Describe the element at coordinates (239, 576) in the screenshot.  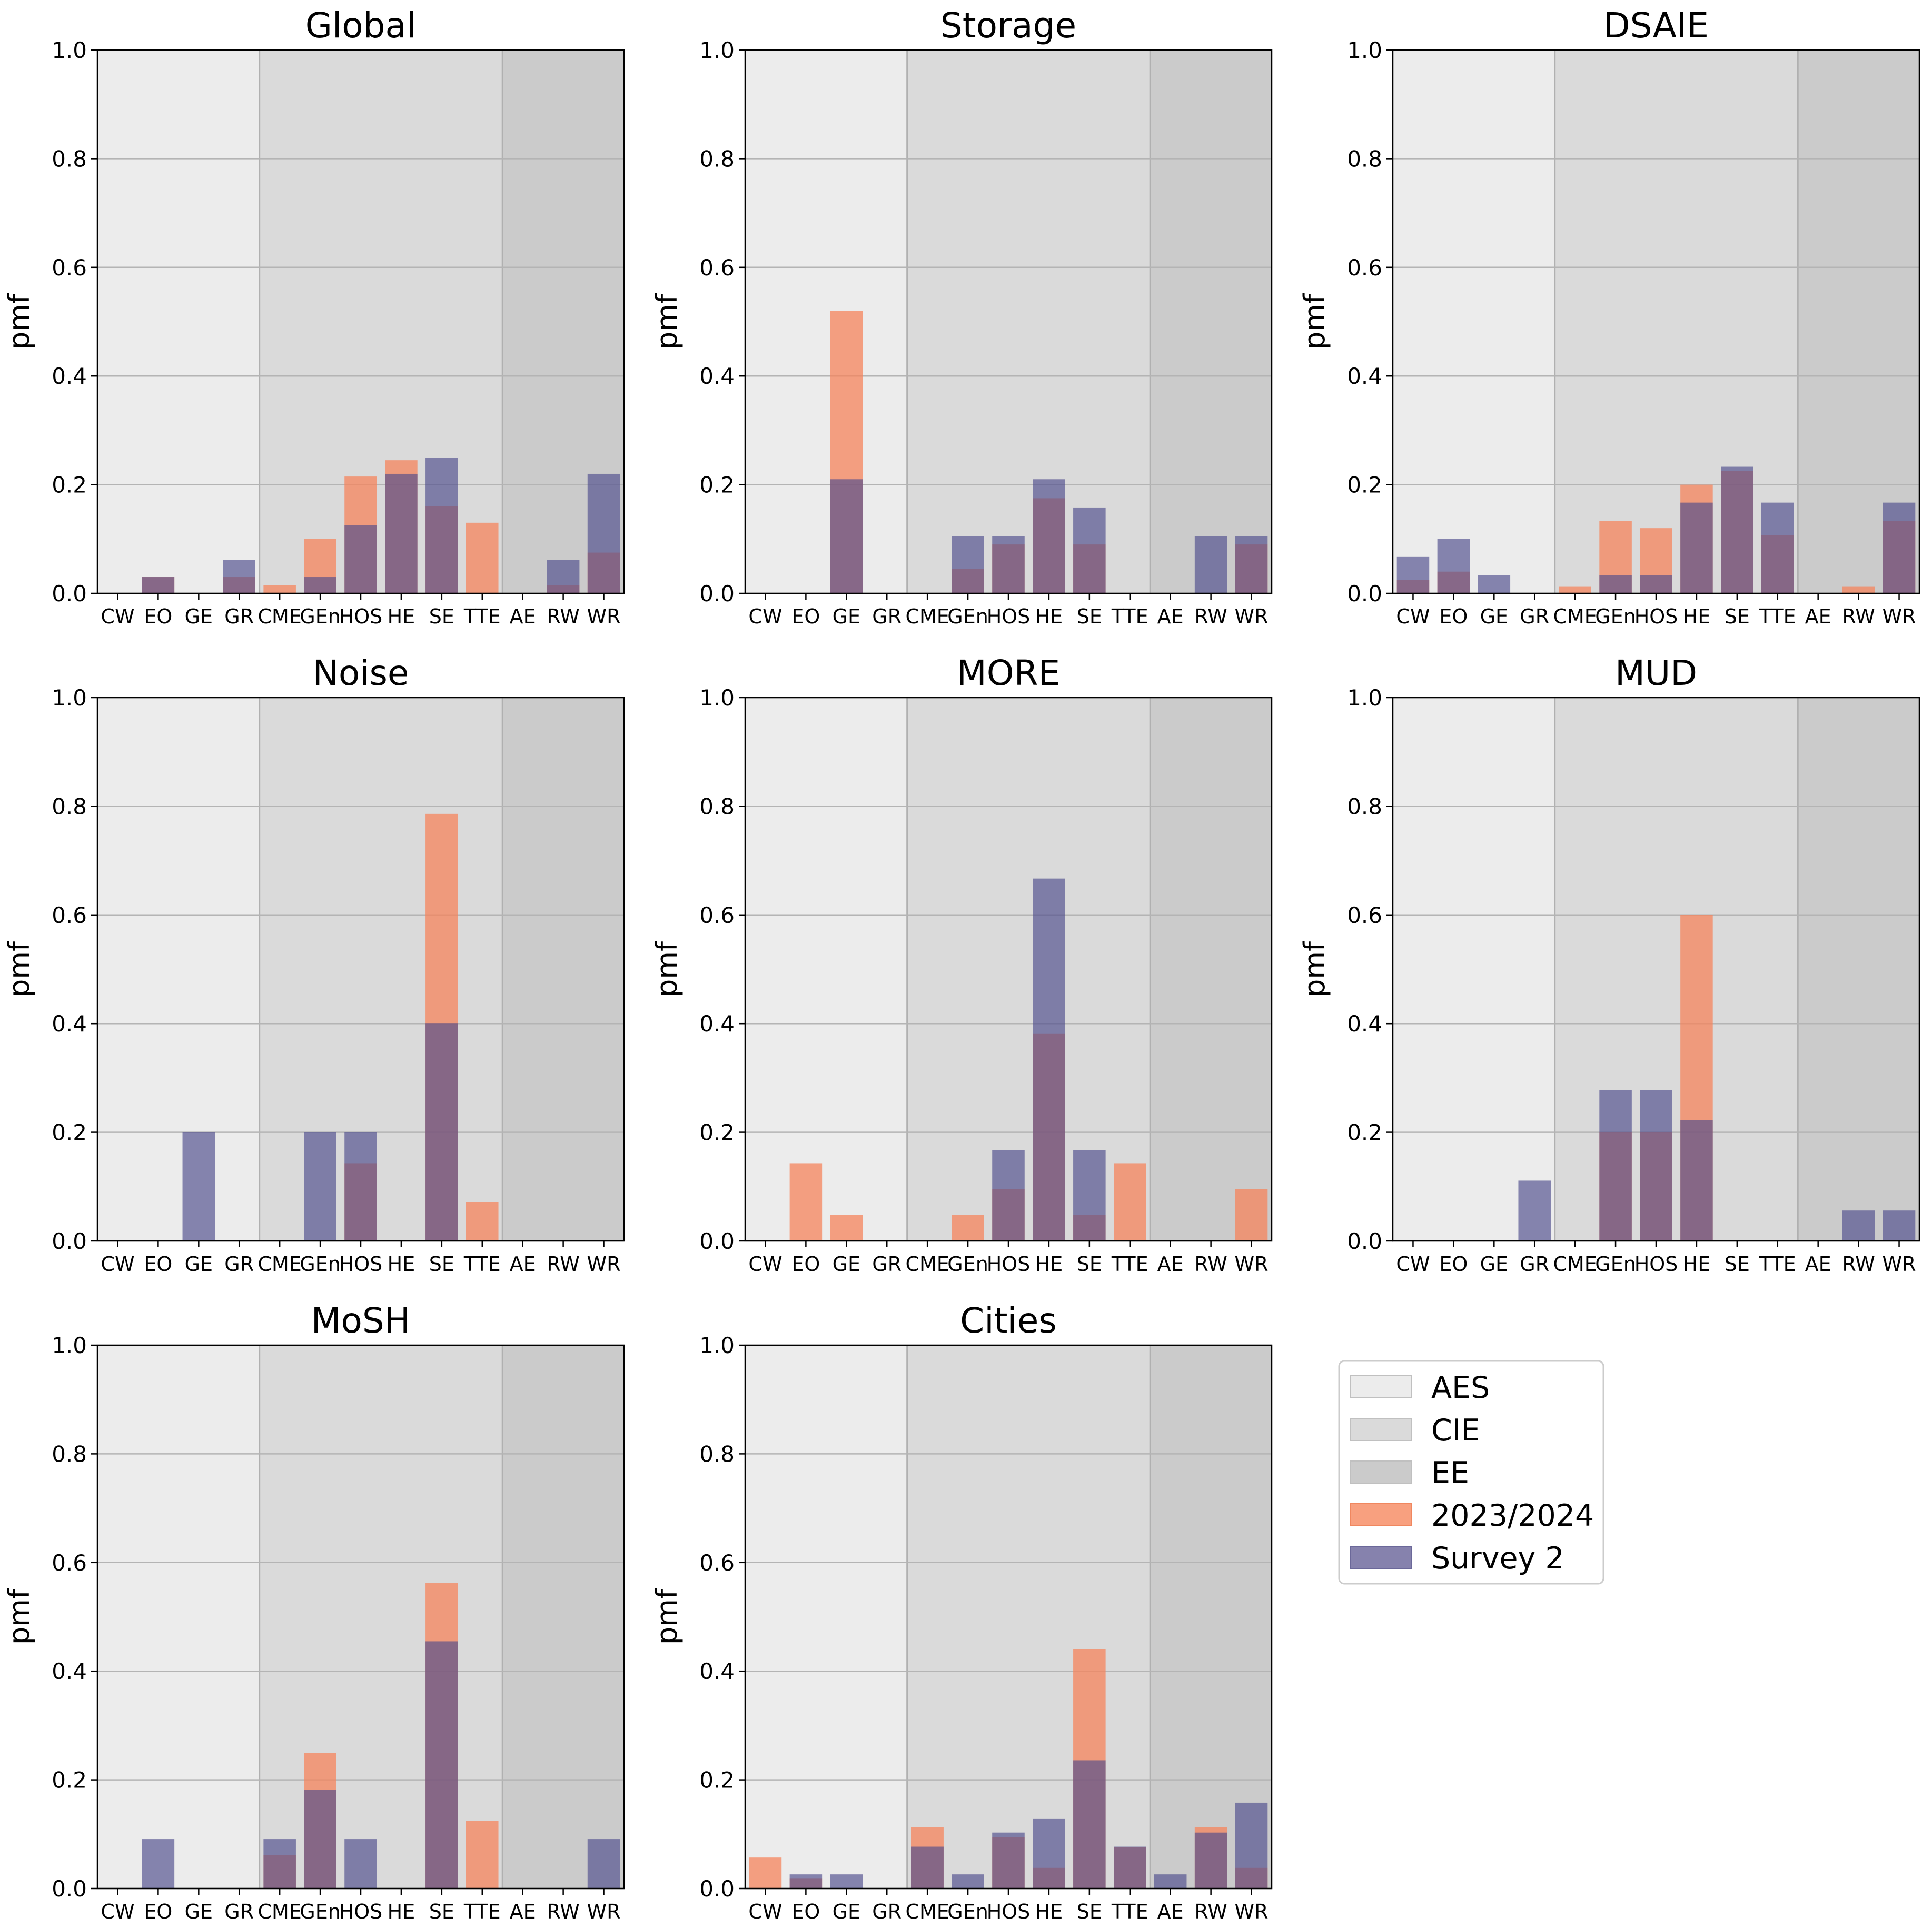
I see `bar-survey-2-gr` at that location.